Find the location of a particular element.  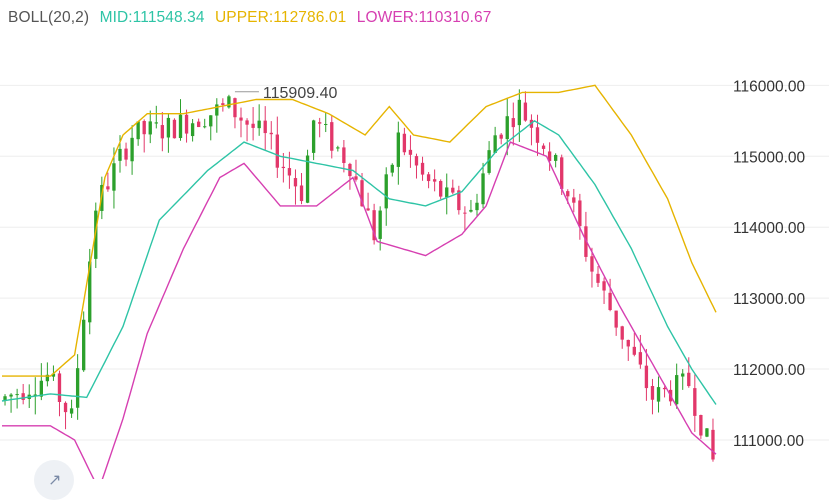

max-price-annotation: 115909.40 is located at coordinates (286, 93).